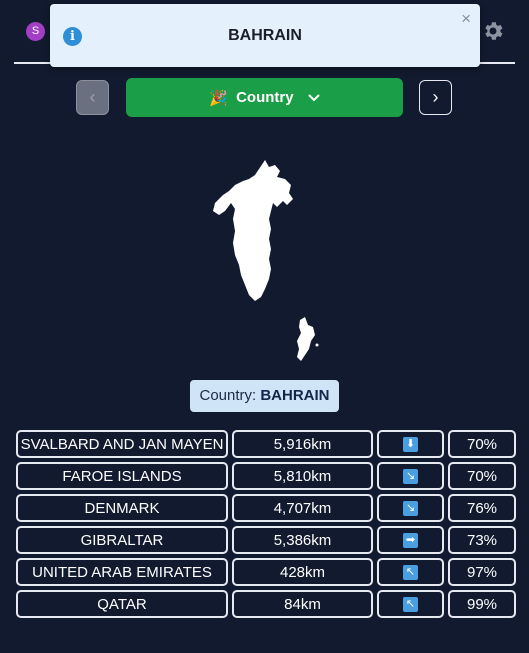 This screenshot has height=653, width=529. What do you see at coordinates (72, 36) in the screenshot?
I see `info-icon: i` at bounding box center [72, 36].